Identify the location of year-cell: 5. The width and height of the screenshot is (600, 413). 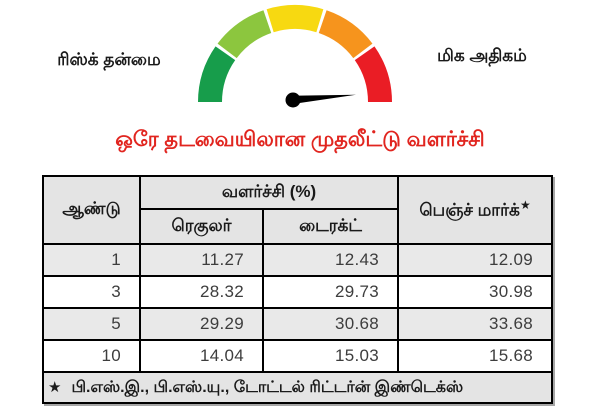
(91, 324).